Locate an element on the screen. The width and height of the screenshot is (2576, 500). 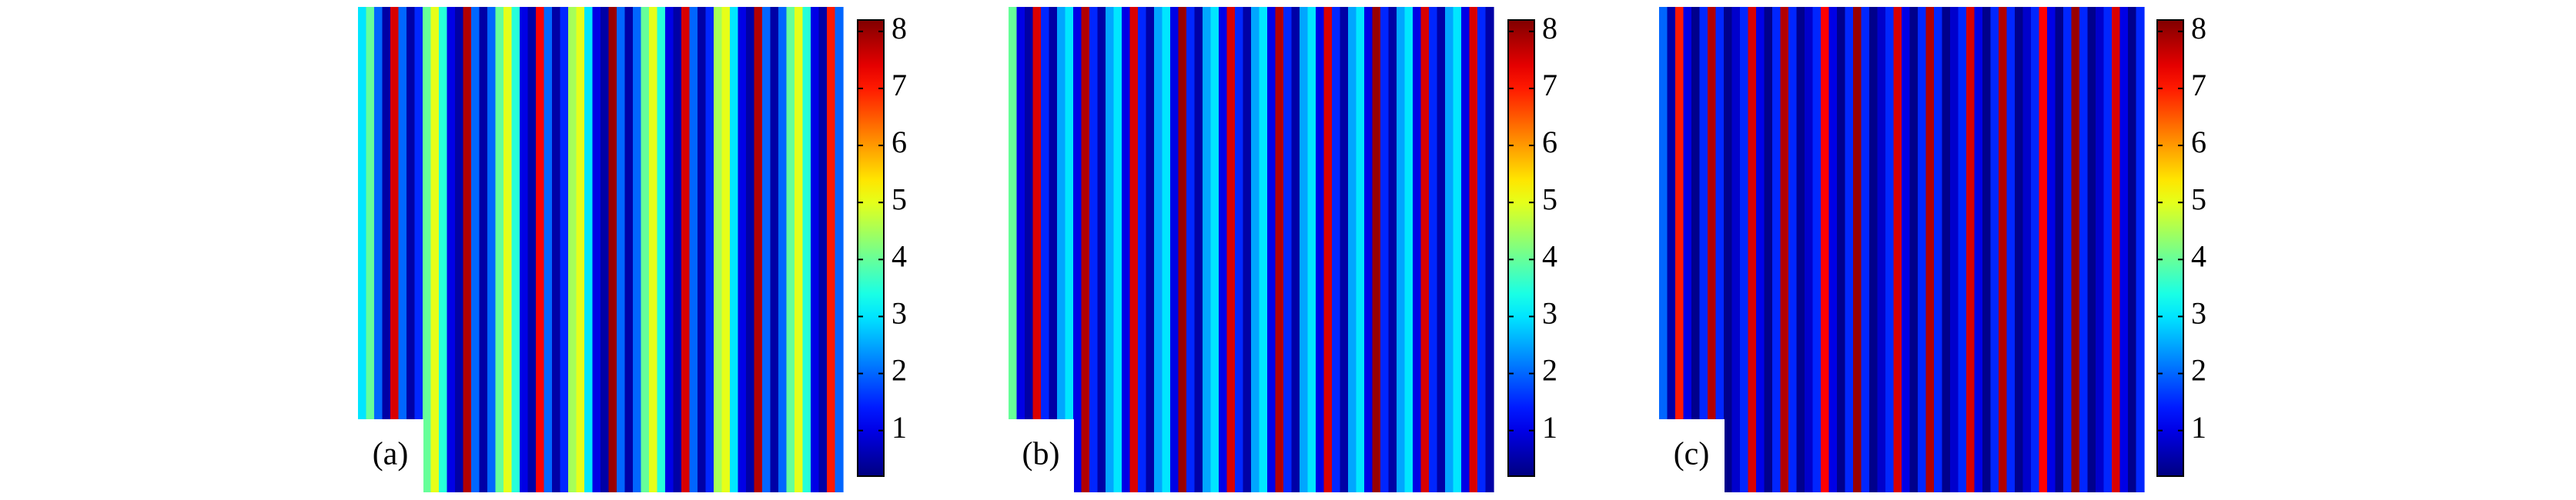
colorbar-tick-label: 2 is located at coordinates (1550, 371).